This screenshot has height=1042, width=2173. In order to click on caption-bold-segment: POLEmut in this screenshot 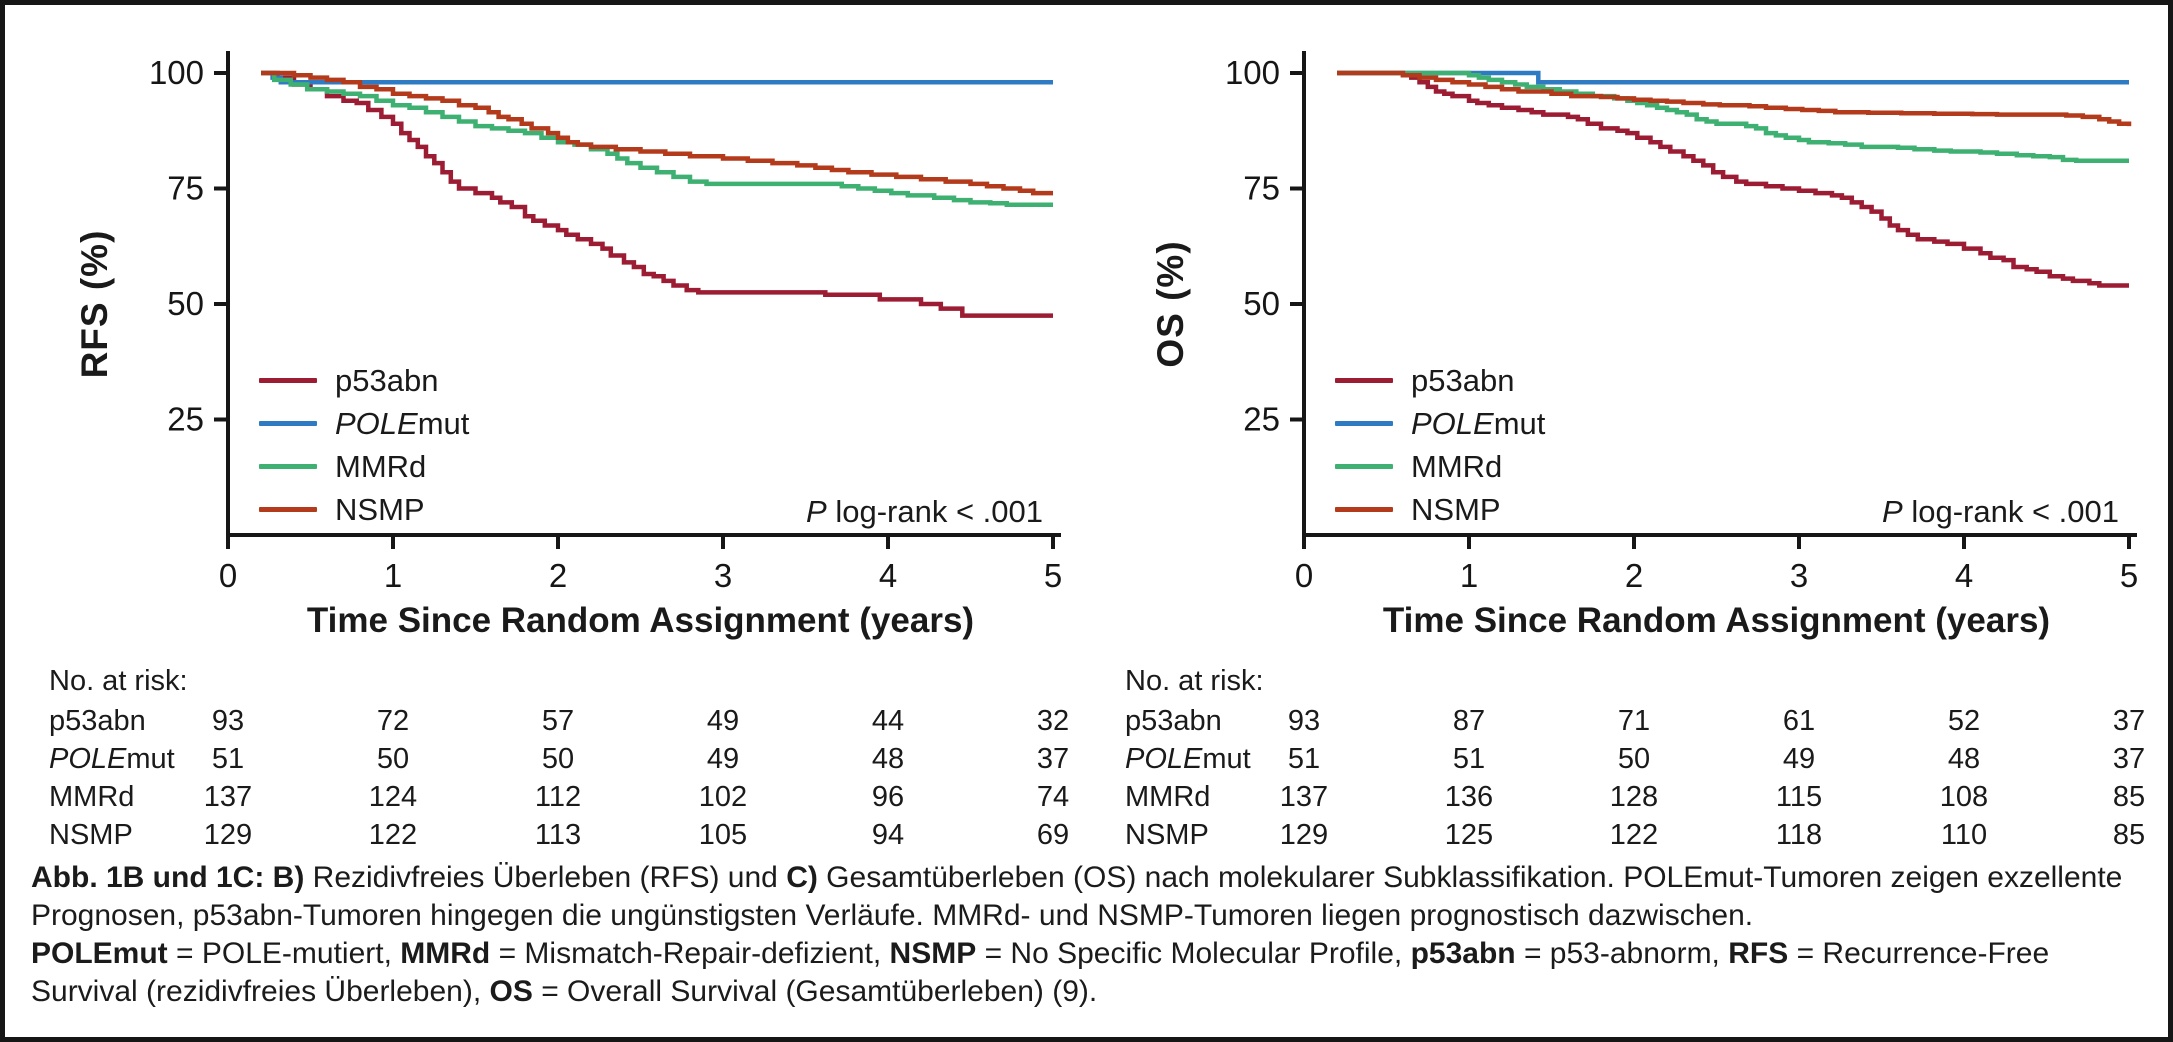, I will do `click(99, 953)`.